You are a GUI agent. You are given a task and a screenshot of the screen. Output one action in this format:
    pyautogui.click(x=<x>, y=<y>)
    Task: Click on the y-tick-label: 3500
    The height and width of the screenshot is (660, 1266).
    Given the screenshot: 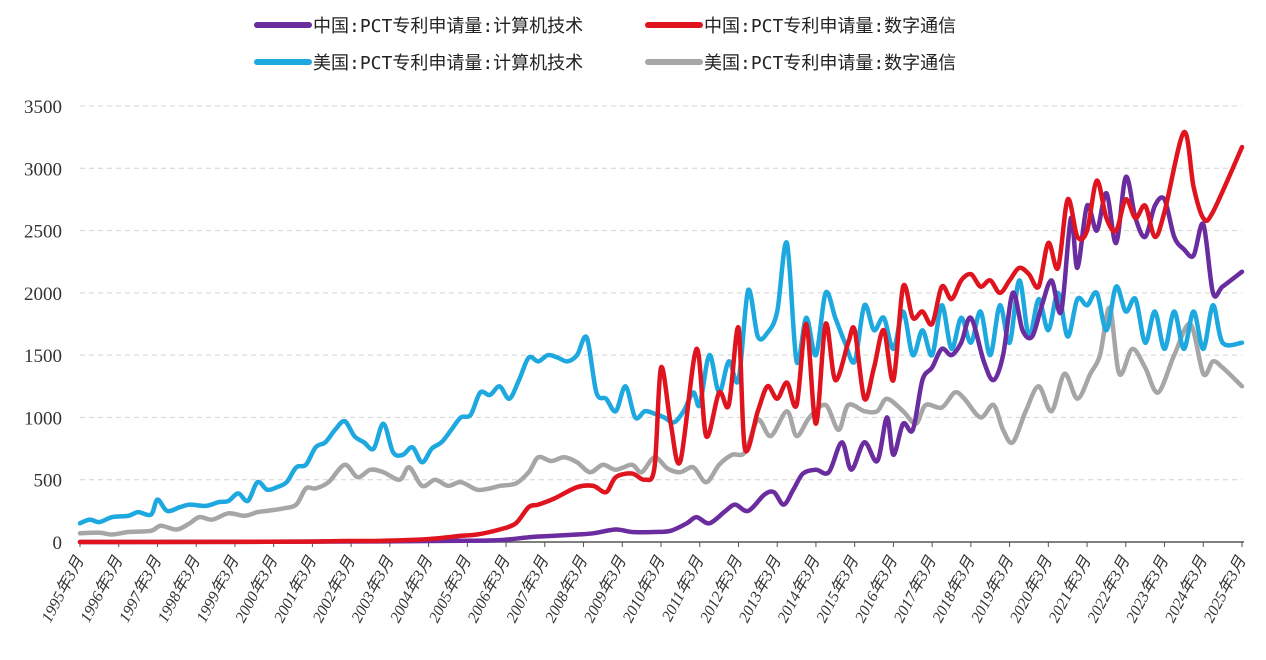 What is the action you would take?
    pyautogui.click(x=43, y=107)
    